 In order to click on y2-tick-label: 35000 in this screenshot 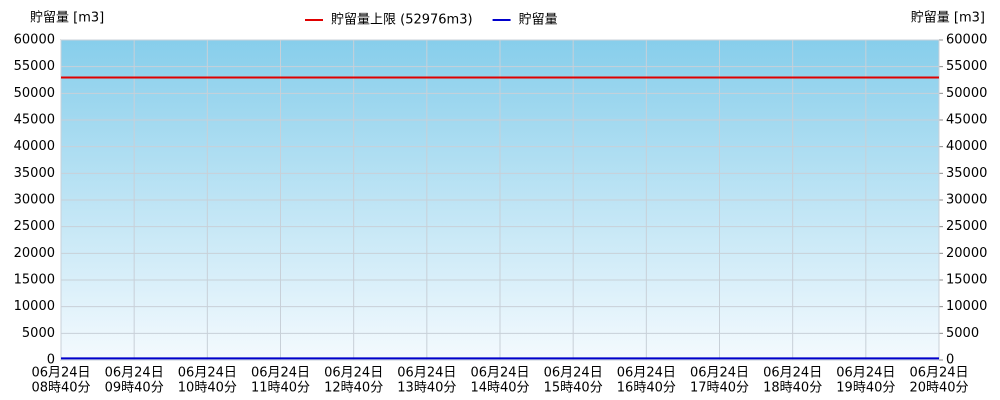, I will do `click(966, 173)`.